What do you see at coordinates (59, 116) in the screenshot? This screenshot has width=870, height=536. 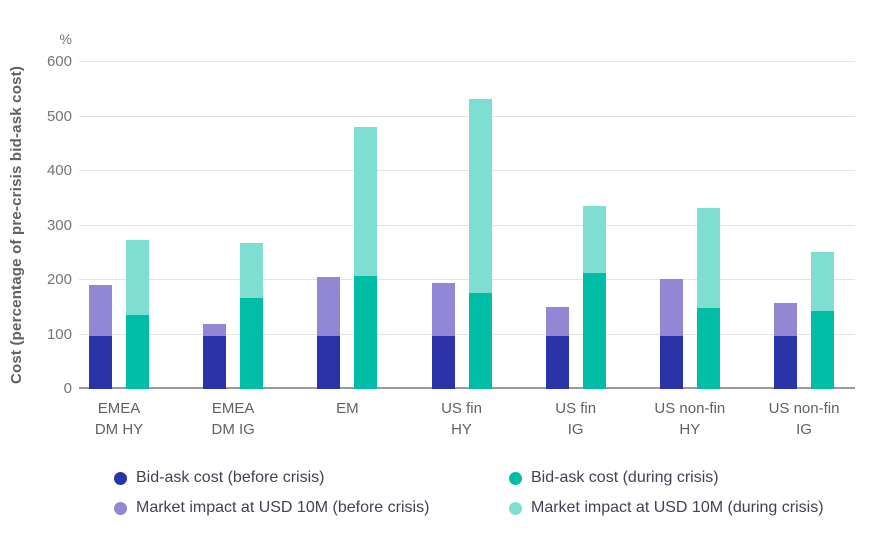 I see `y-tick-label-500: 500` at bounding box center [59, 116].